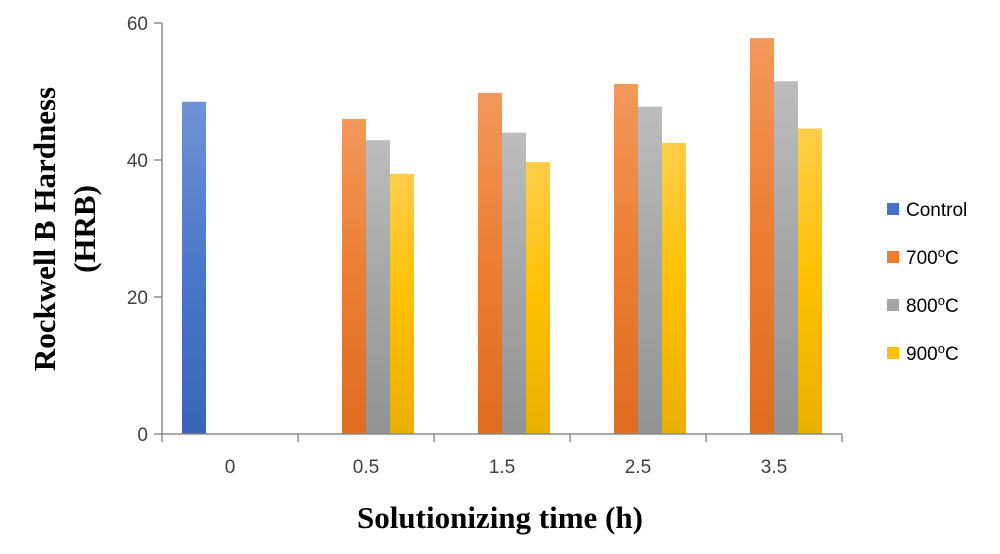 The image size is (1000, 554). I want to click on bar-700-3.5, so click(762, 236).